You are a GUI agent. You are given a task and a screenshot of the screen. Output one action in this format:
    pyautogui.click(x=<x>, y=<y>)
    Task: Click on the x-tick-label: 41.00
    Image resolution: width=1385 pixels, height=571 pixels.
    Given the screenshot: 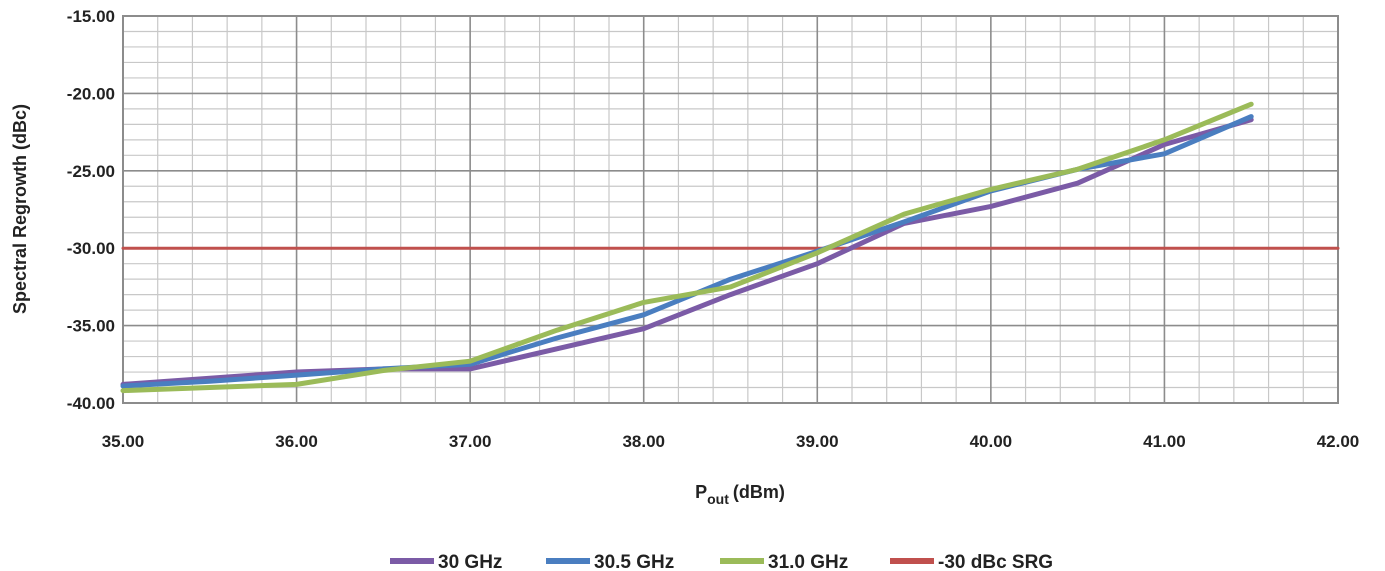 What is the action you would take?
    pyautogui.click(x=1164, y=441)
    